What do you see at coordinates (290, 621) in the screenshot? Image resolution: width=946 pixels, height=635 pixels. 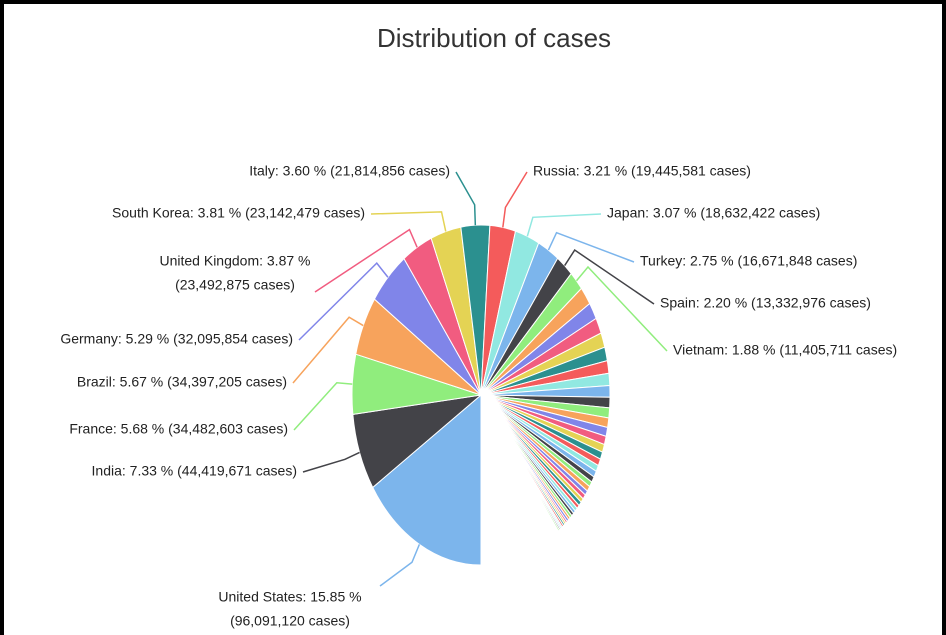 I see `data-label: (96,091,120 cases)` at bounding box center [290, 621].